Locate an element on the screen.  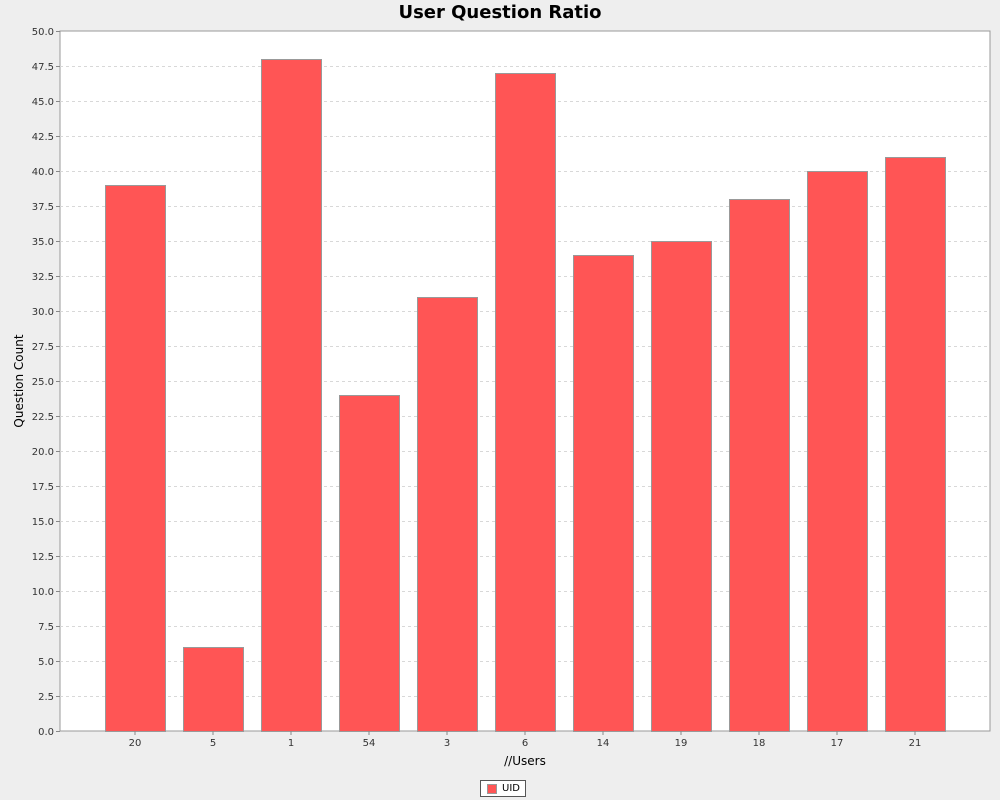
legend-swatch is located at coordinates (492, 788).